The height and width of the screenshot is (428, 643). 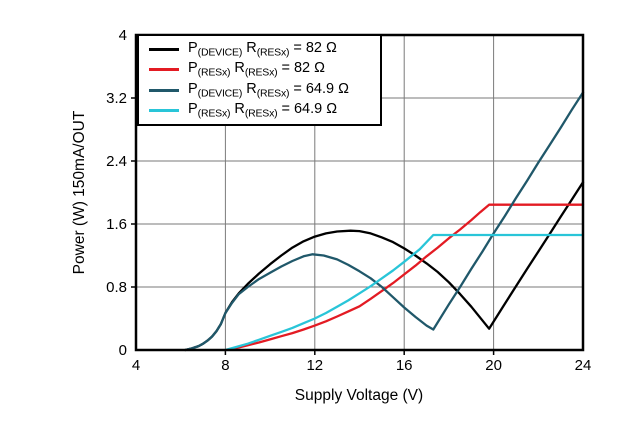 I want to click on legend-label: P(DEVICE) R(RESx) = 82 Ω, so click(x=262, y=49).